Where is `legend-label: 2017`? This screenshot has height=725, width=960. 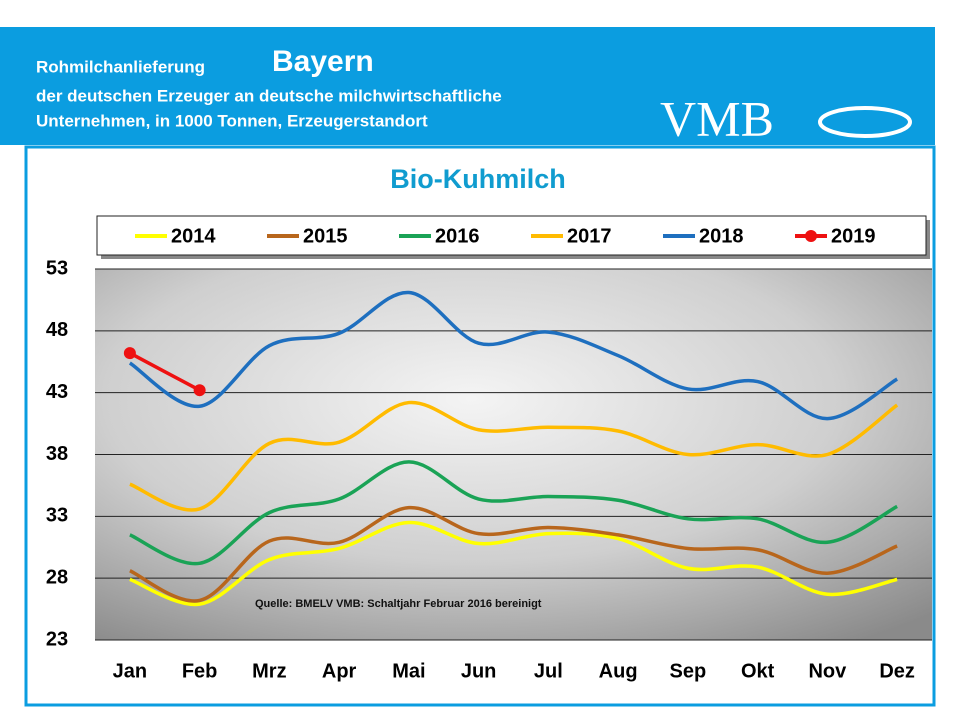
legend-label: 2017 is located at coordinates (589, 236).